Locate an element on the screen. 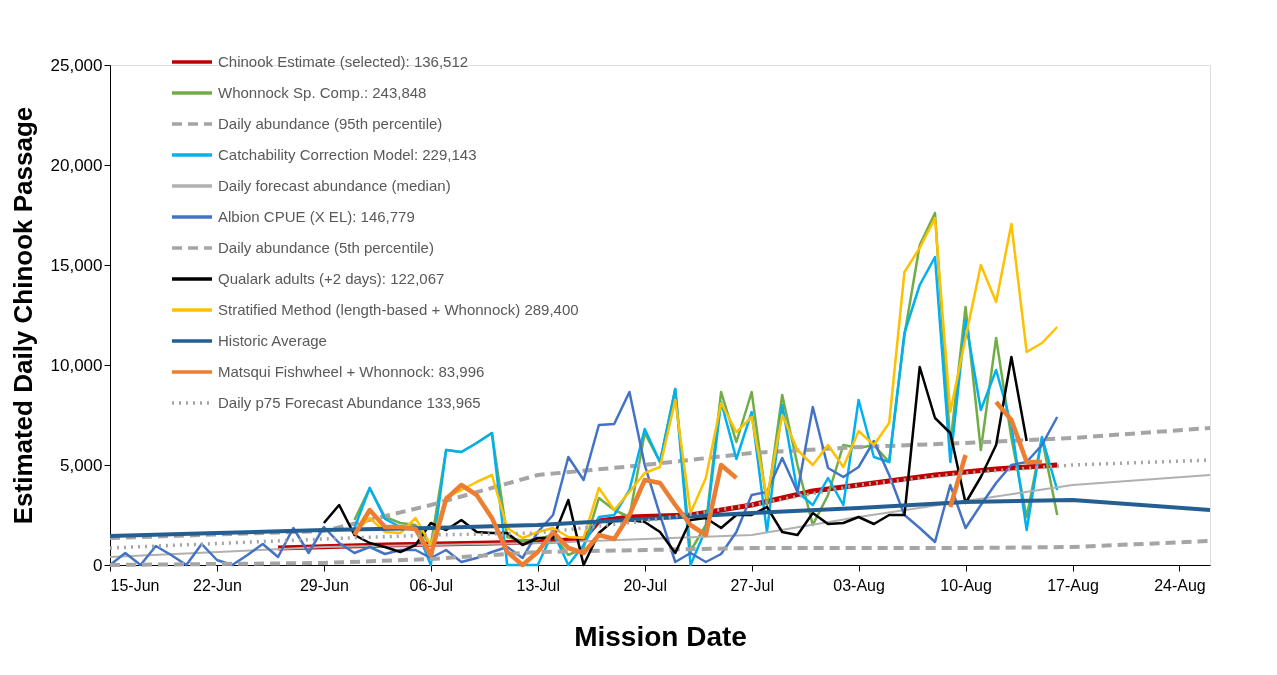 The image size is (1277, 675). legend-label: Chinook Estimate (selected): 136,512 is located at coordinates (343, 61).